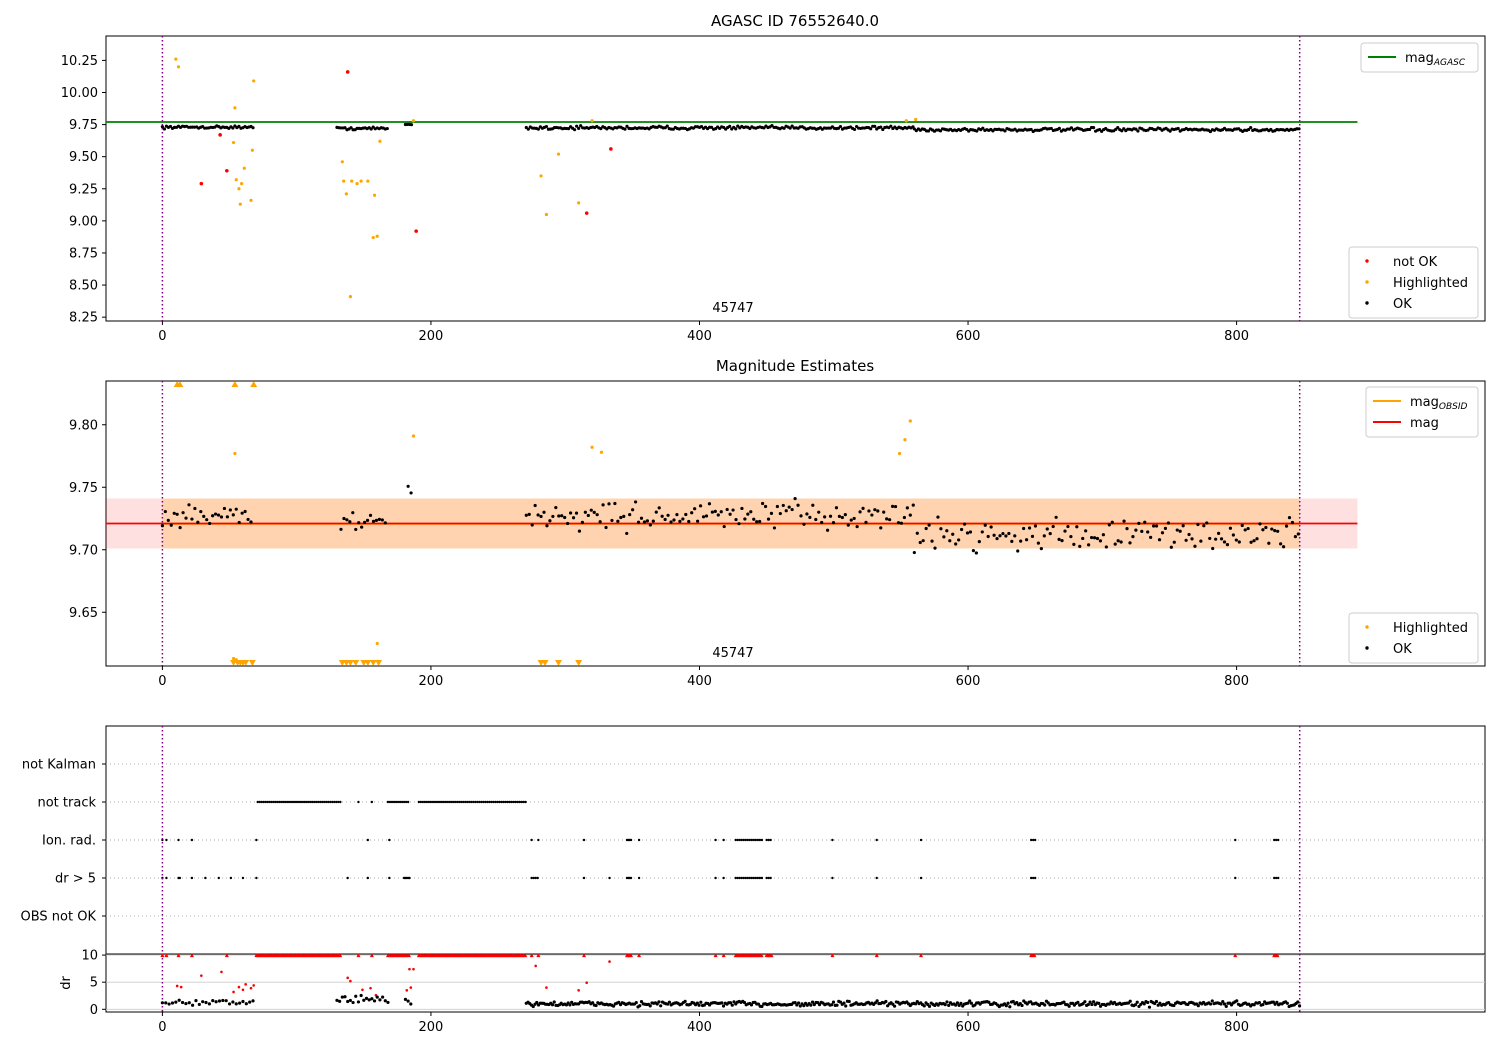  I want to click on panel-dr: dr 0 200 400 600 800 0 5 10, so click(772, 992).